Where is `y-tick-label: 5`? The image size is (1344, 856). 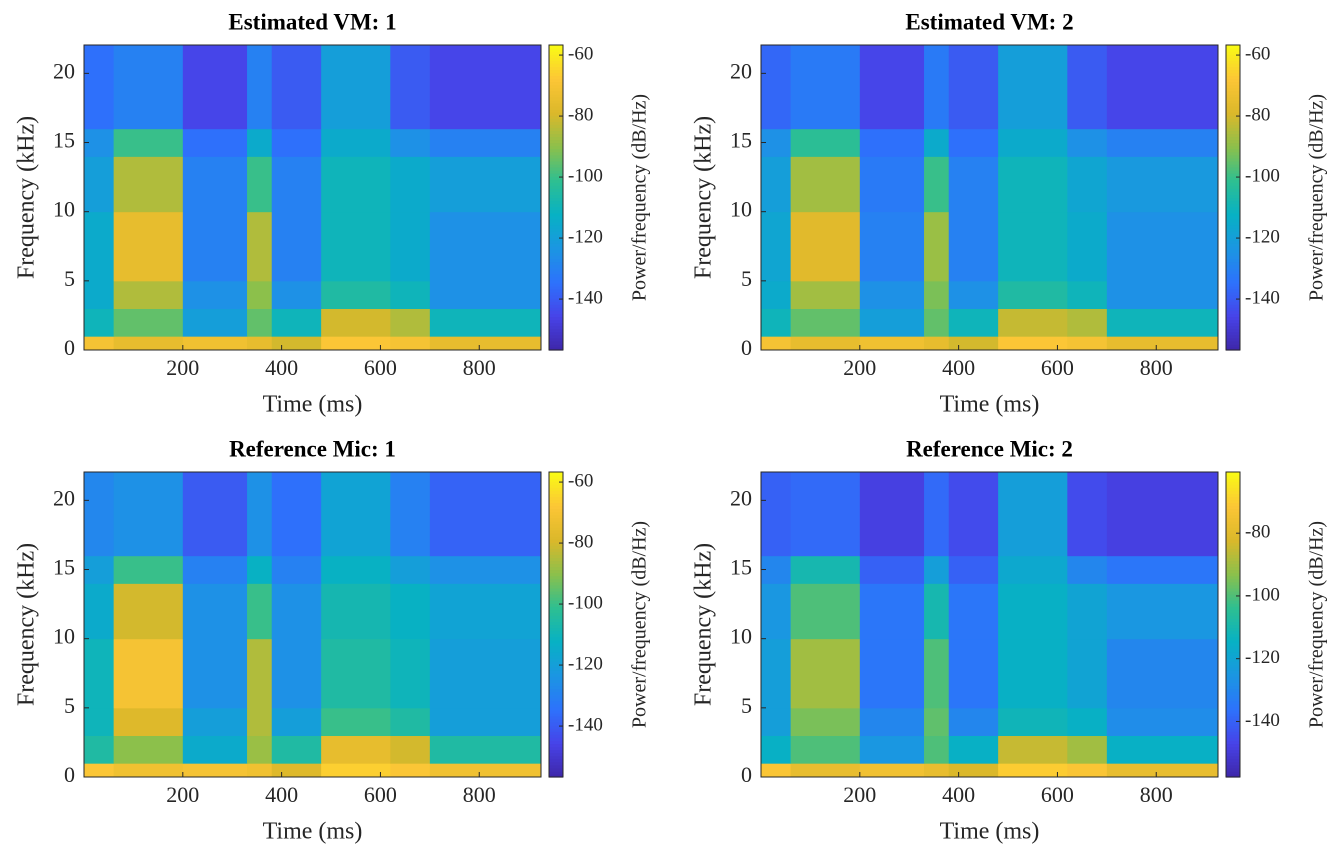
y-tick-label: 5 is located at coordinates (746, 278).